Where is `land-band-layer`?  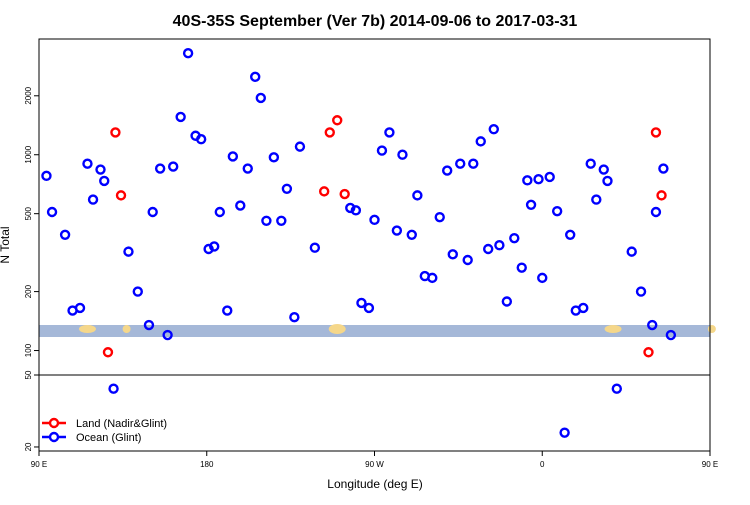 land-band-layer is located at coordinates (374, 331).